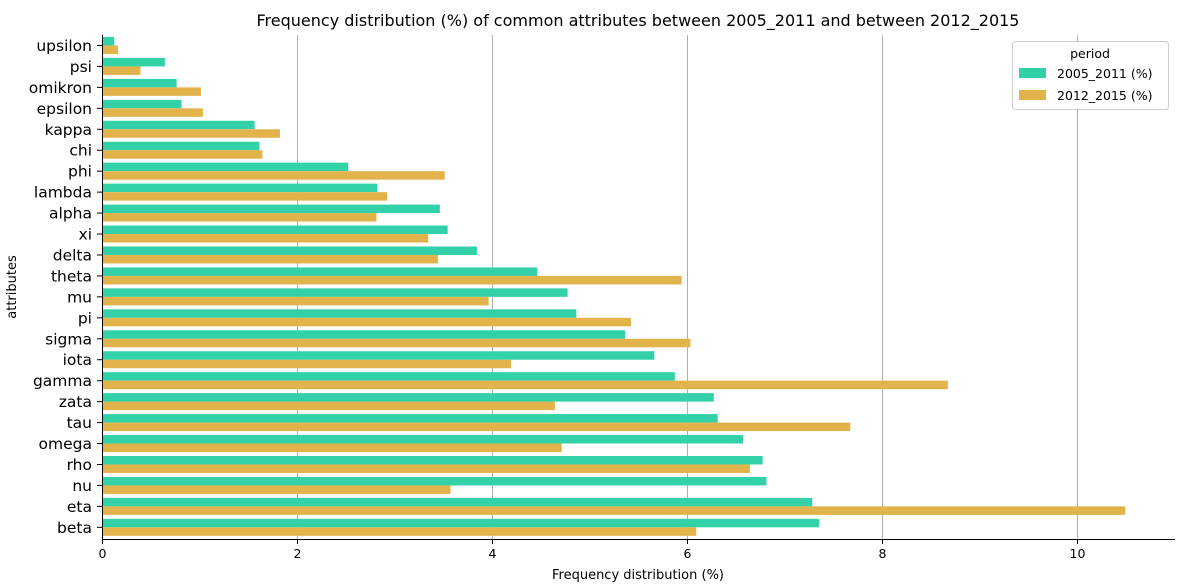 Image resolution: width=1181 pixels, height=587 pixels. Describe the element at coordinates (85, 235) in the screenshot. I see `y-tick-label-xi: xi` at that location.